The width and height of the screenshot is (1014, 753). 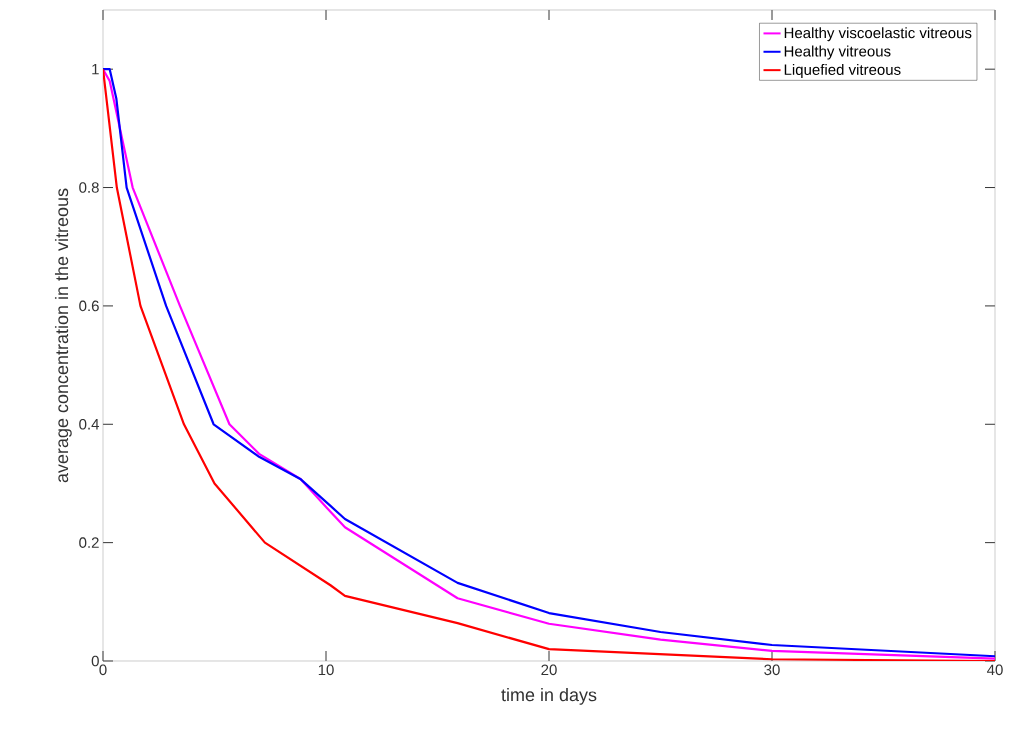 What do you see at coordinates (326, 670) in the screenshot?
I see `x-tick-label: 10` at bounding box center [326, 670].